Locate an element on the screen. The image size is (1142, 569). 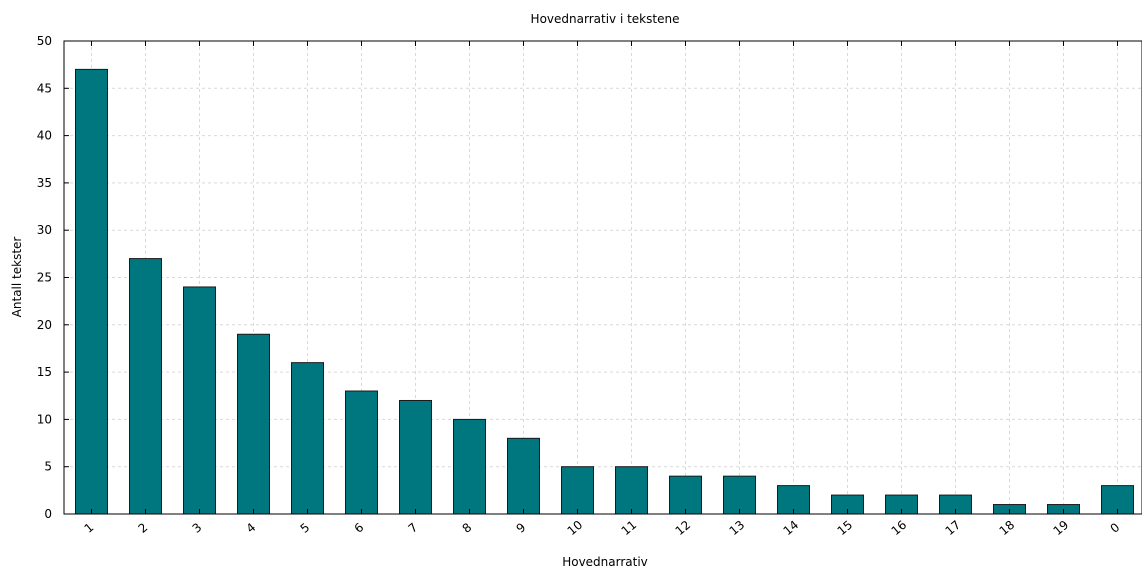
y-tick-label: 0 is located at coordinates (48, 514).